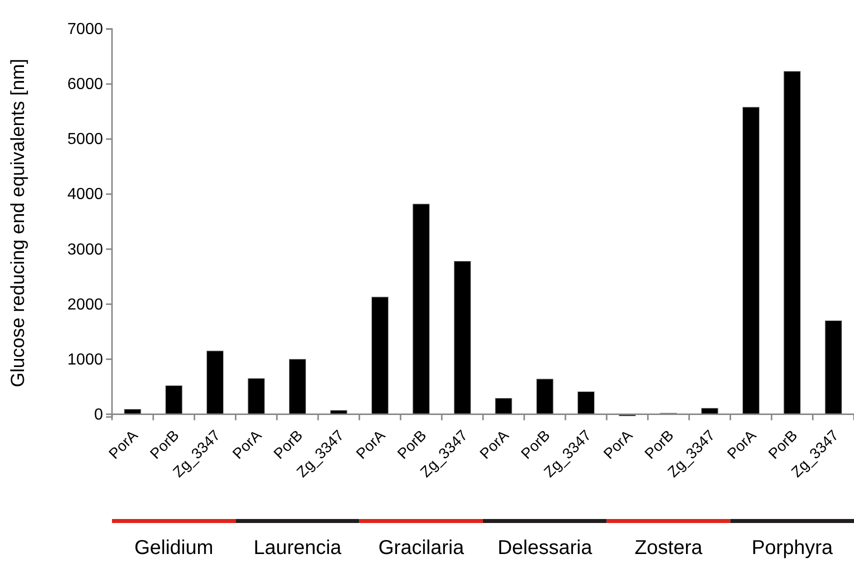 This screenshot has height=561, width=854. What do you see at coordinates (85, 85) in the screenshot?
I see `y-tick-label: 6000` at bounding box center [85, 85].